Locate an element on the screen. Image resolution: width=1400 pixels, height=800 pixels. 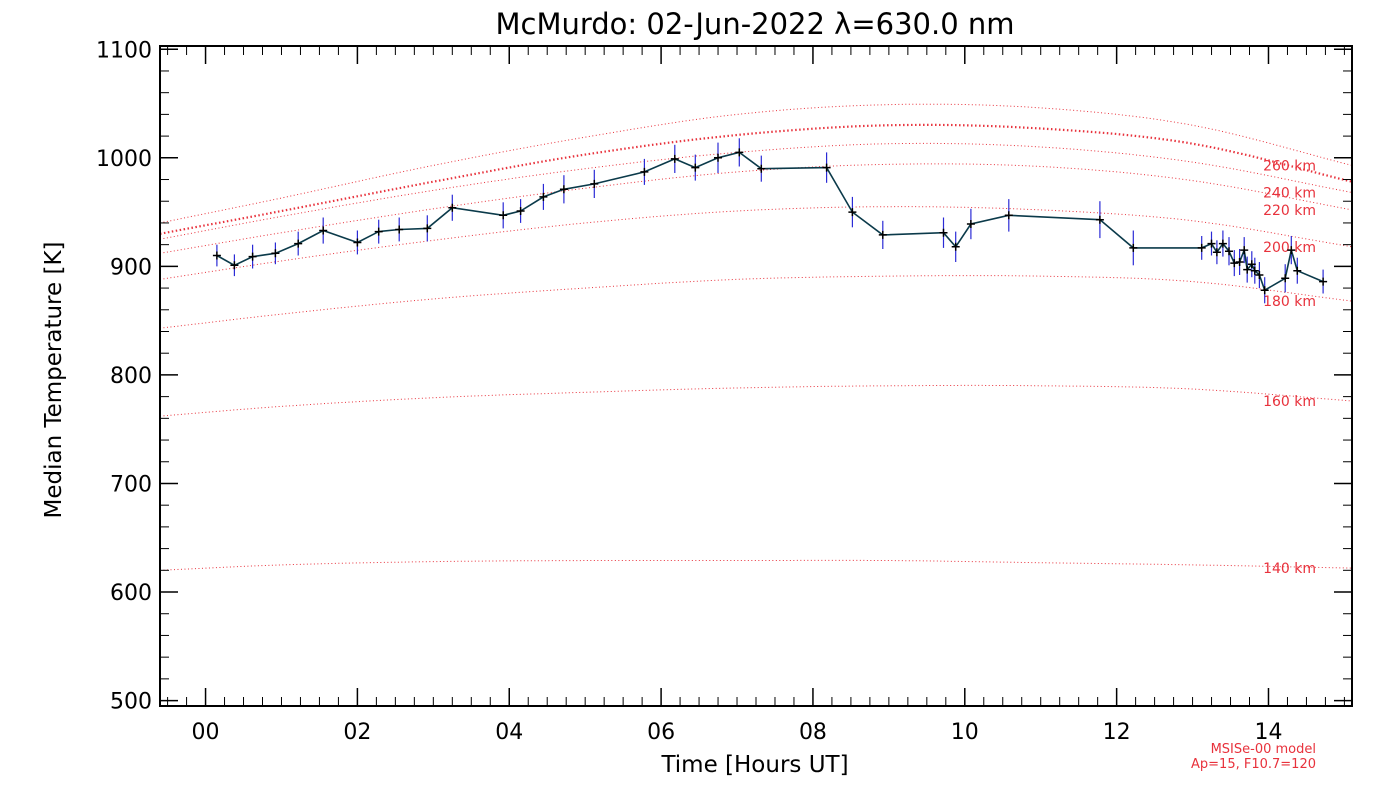
model-label-0: 140 km is located at coordinates (1289, 569).